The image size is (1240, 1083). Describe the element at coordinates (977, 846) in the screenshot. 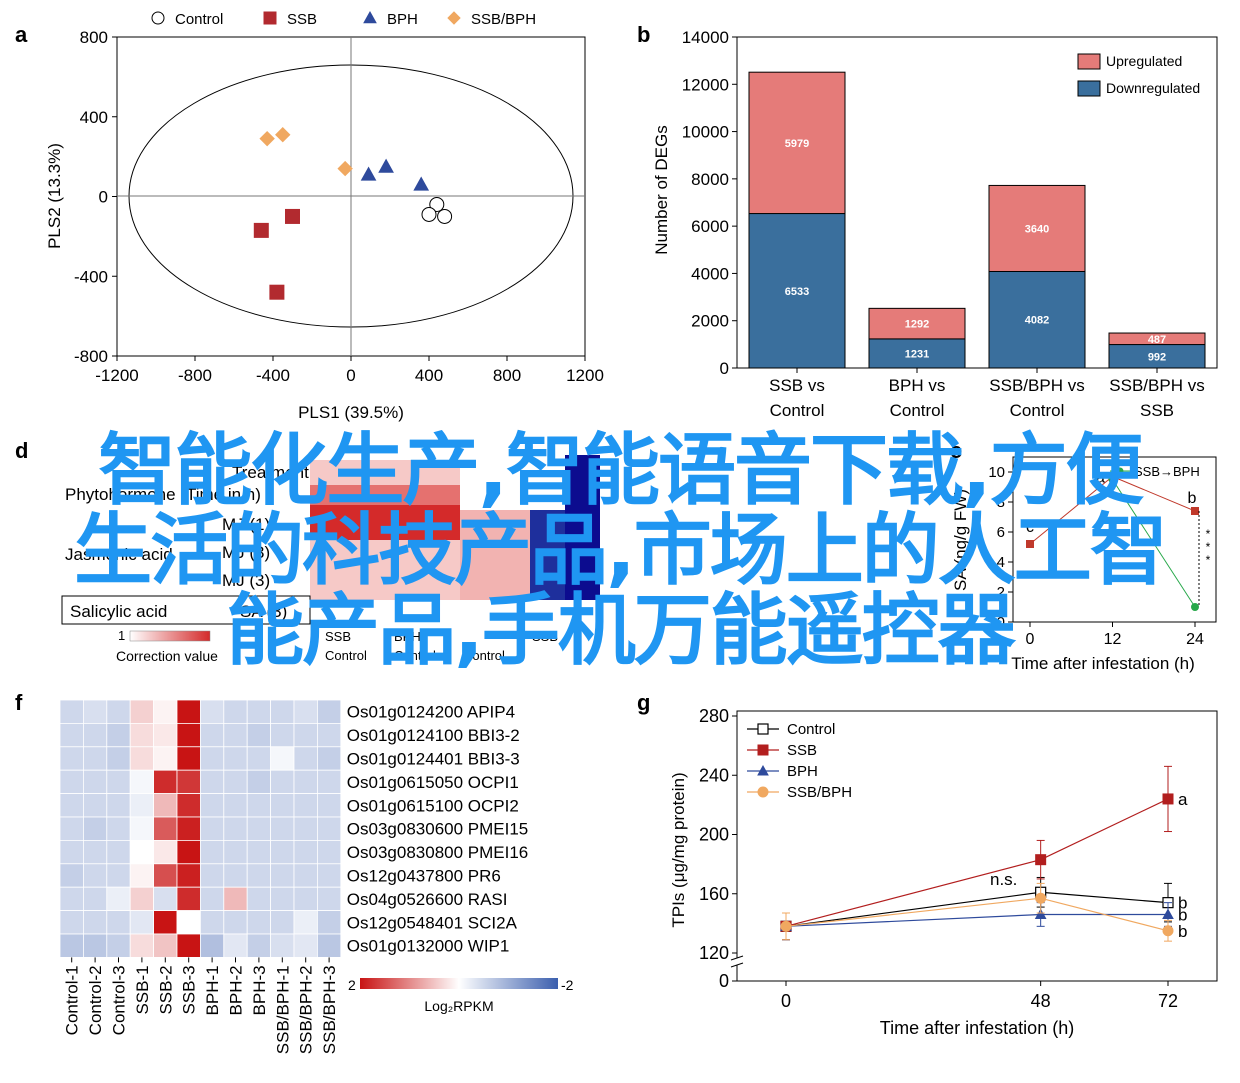

I see `panel-g-plot-frame` at that location.